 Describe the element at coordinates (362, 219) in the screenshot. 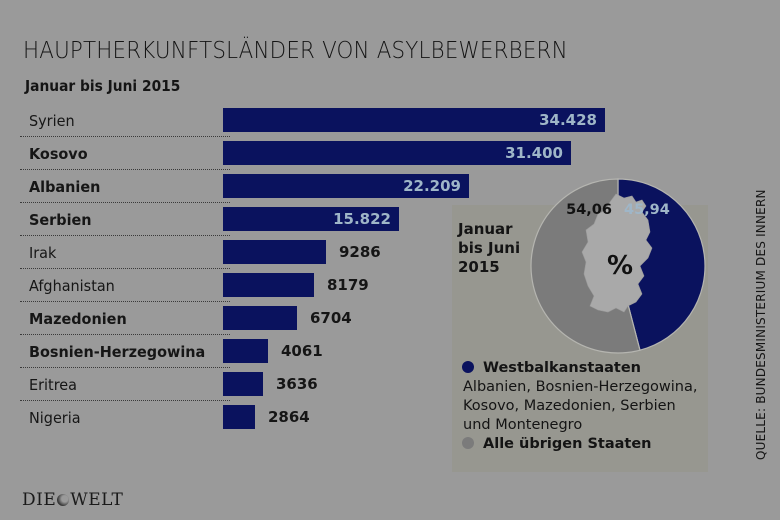

I see `value-label: 15.822` at that location.